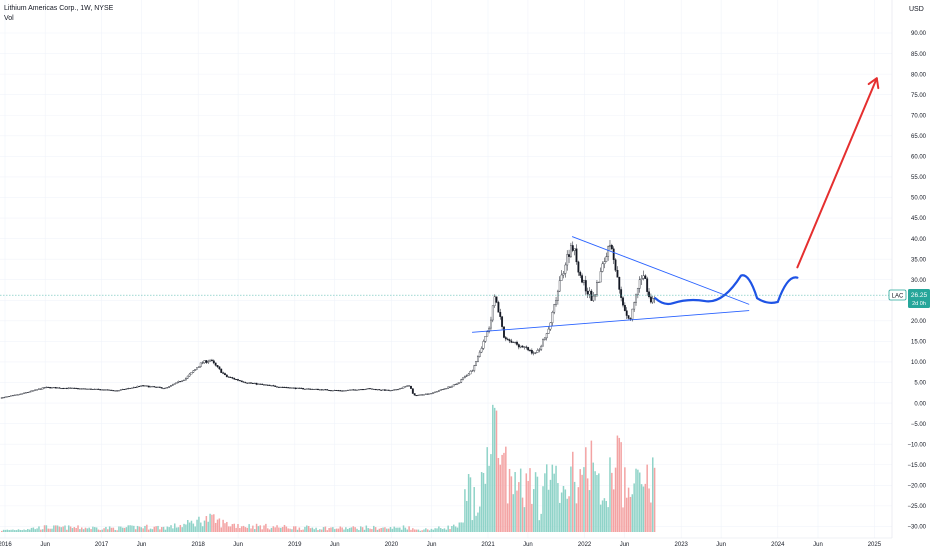 The image size is (932, 555). Describe the element at coordinates (59, 8) in the screenshot. I see `symbol-title: Lithium Americas Corp., 1W, NYSE` at that location.